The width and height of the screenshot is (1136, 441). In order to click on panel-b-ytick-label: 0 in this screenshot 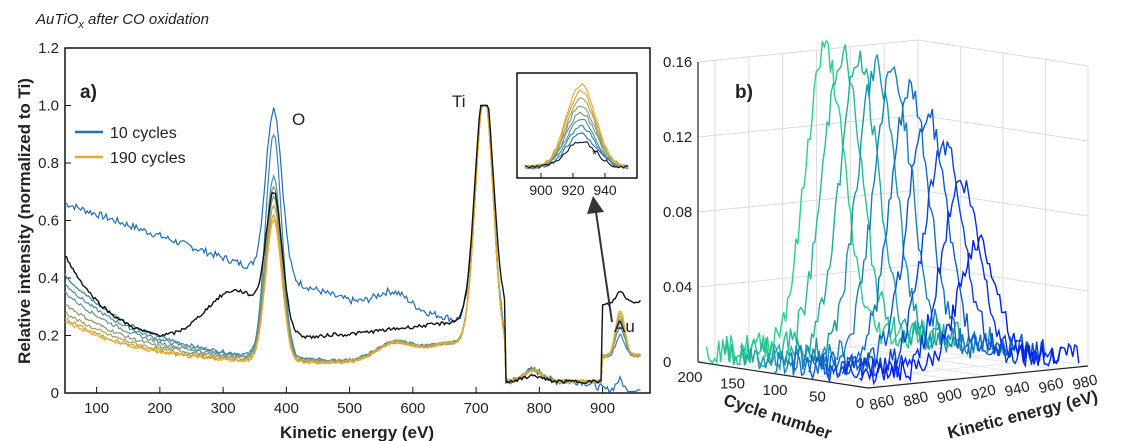, I will do `click(860, 403)`.